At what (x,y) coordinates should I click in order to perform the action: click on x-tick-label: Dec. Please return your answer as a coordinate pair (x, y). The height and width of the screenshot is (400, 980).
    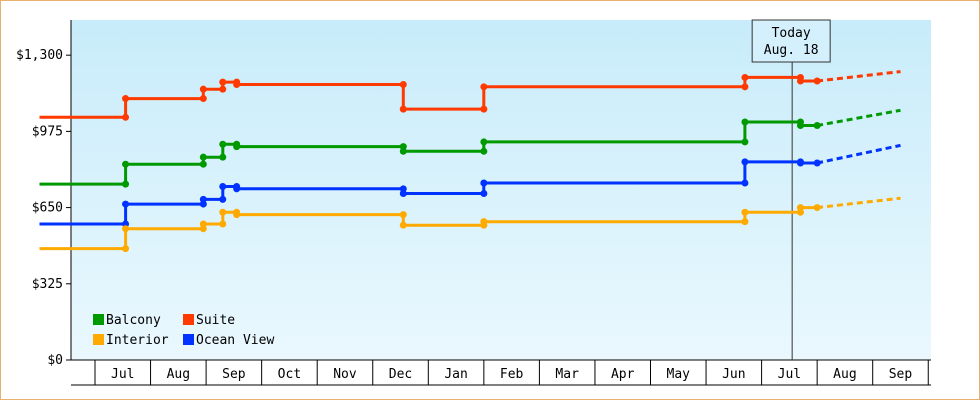
    Looking at the image, I should click on (400, 374).